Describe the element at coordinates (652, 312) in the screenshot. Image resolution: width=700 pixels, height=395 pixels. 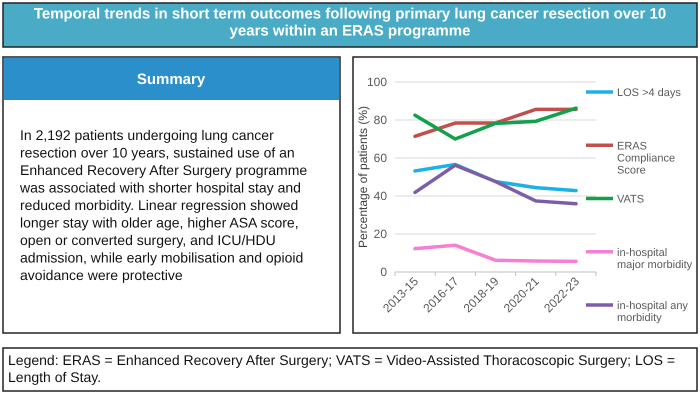
I see `legend-label: in-hospital any morbidity` at that location.